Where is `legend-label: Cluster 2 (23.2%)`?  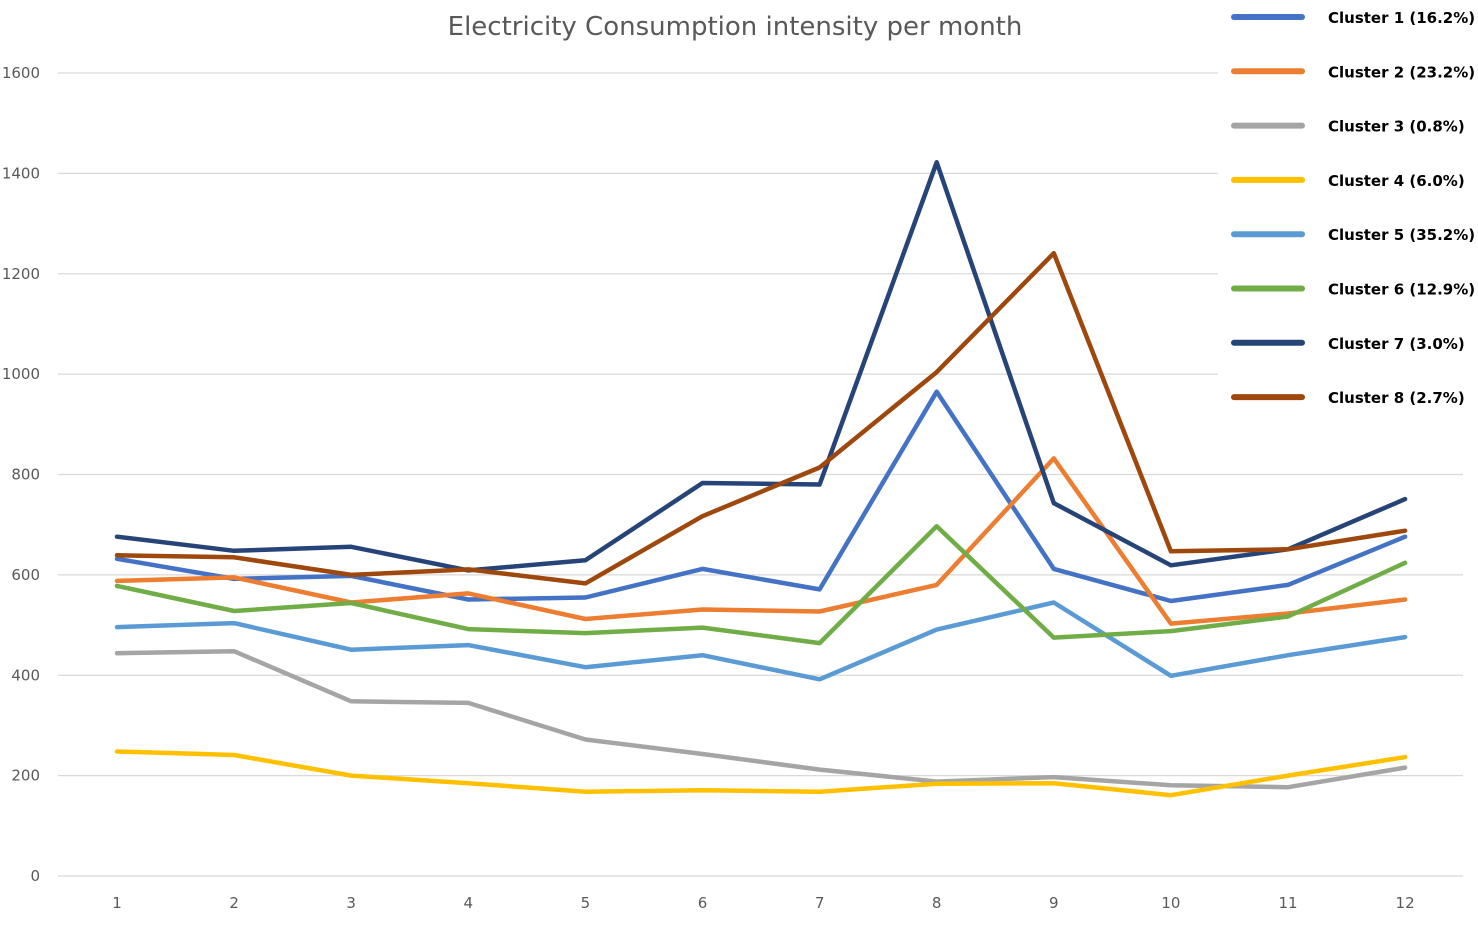 legend-label: Cluster 2 (23.2%) is located at coordinates (1401, 72).